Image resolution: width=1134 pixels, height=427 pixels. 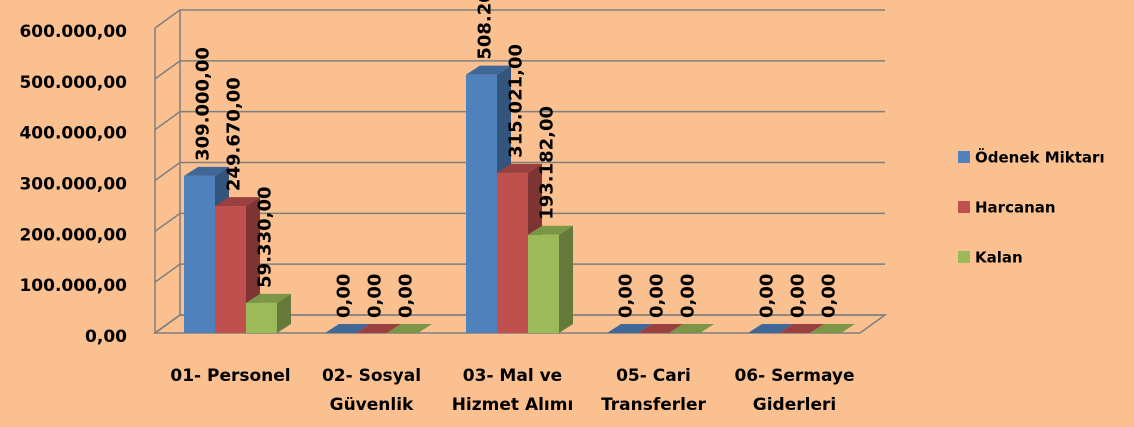 I want to click on value-label: 193.182,00, so click(x=547, y=163).